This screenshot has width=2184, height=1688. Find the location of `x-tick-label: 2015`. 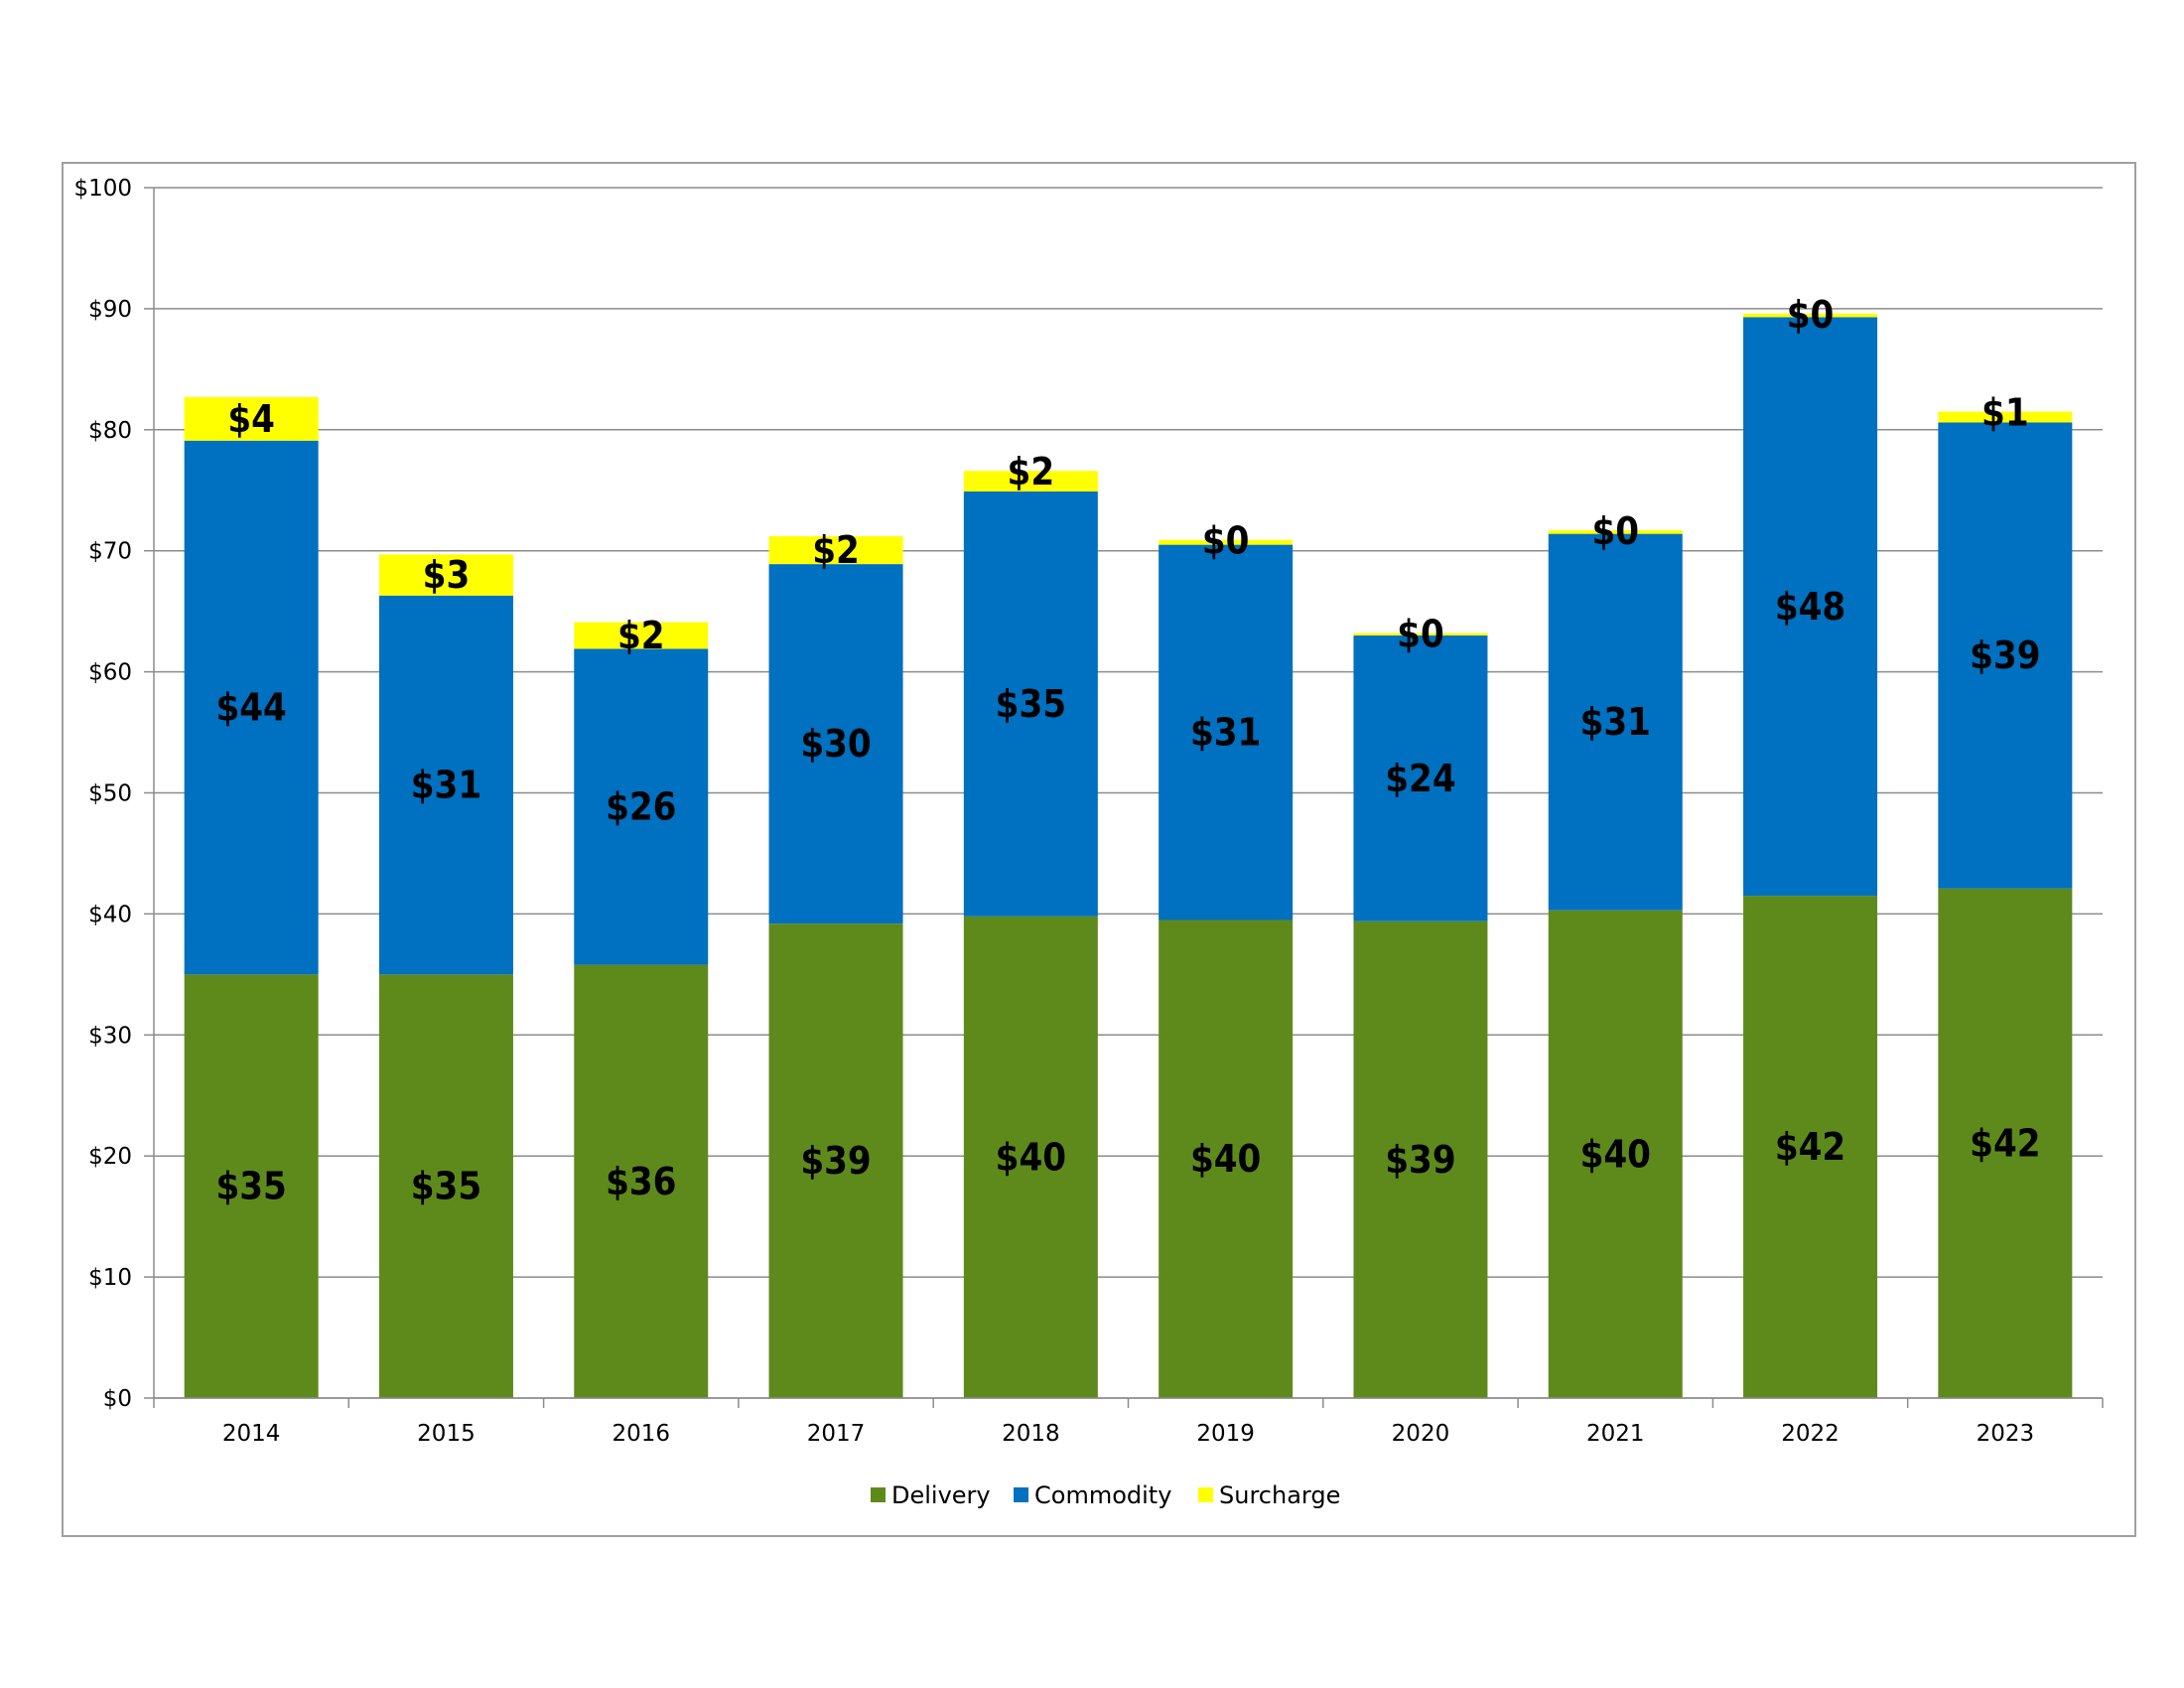

x-tick-label: 2015 is located at coordinates (446, 1434).